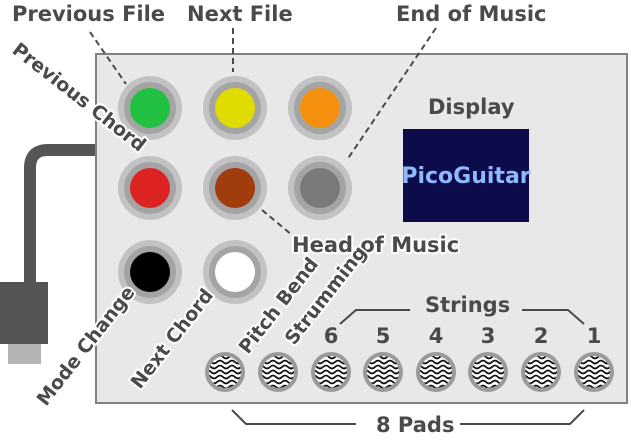 The width and height of the screenshot is (631, 447). I want to click on end-of-music-button, so click(320, 108).